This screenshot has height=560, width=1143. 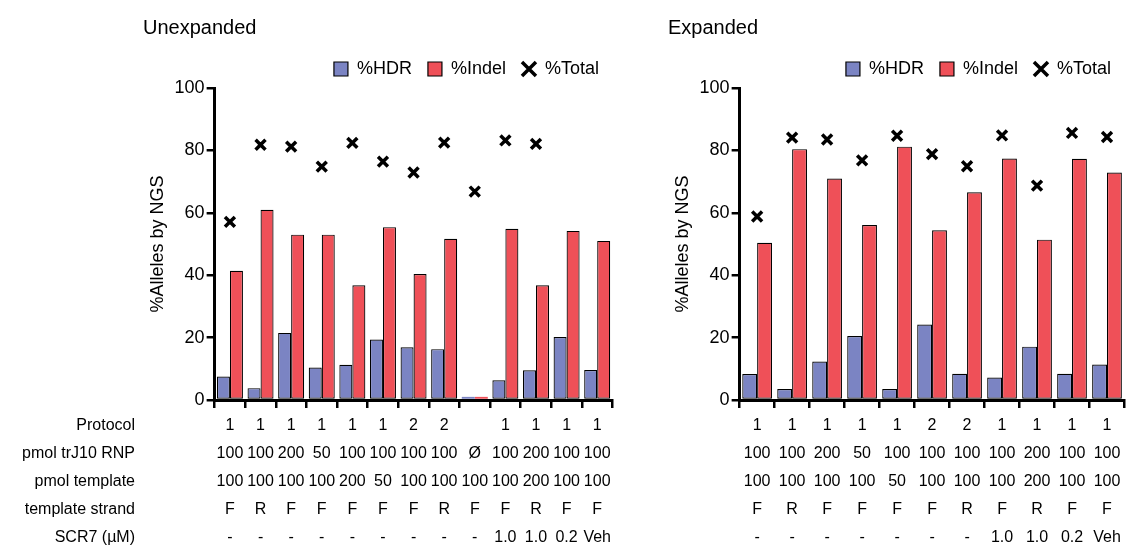 What do you see at coordinates (713, 26) in the screenshot?
I see `chart-title: Expanded` at bounding box center [713, 26].